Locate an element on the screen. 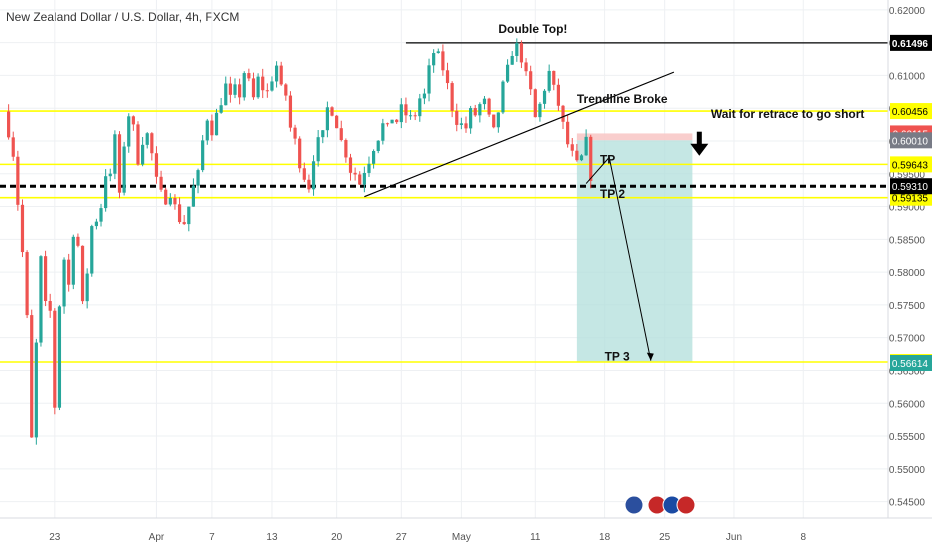 Image resolution: width=932 pixels, height=550 pixels. stop-loss-zone is located at coordinates (634, 137).